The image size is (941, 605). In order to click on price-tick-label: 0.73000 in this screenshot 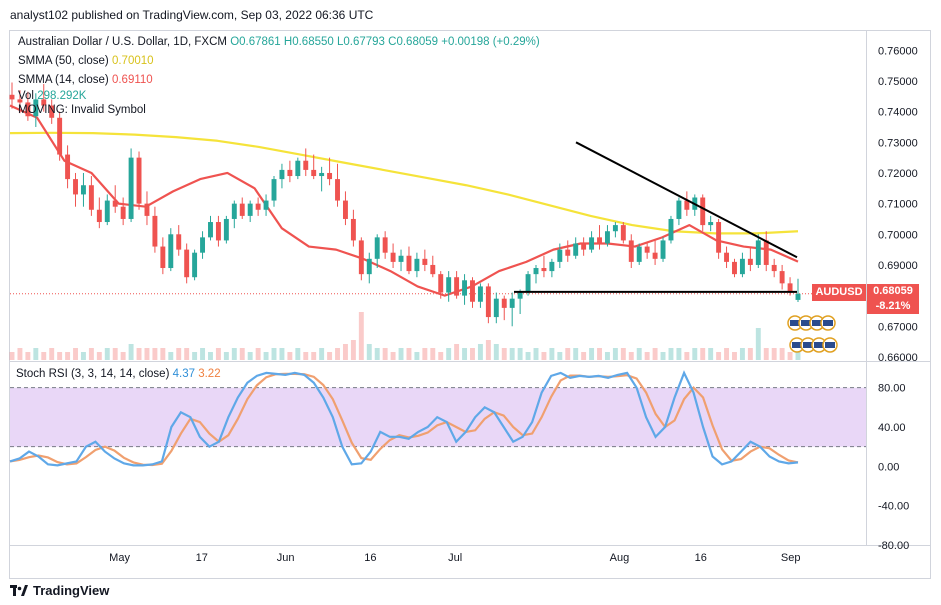, I will do `click(898, 143)`.